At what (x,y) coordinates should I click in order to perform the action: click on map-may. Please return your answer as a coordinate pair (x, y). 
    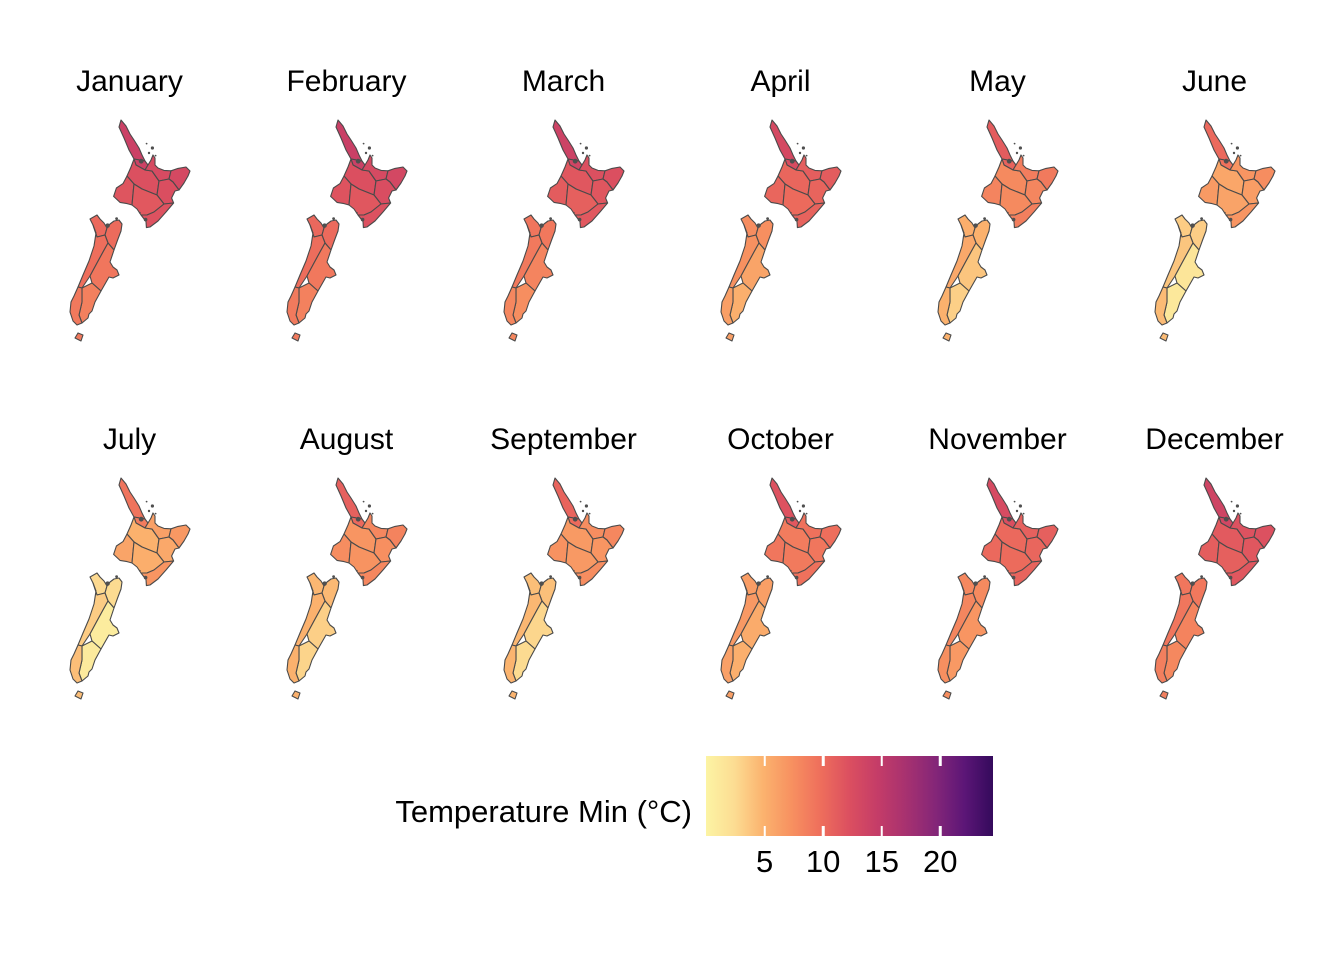
    Looking at the image, I should click on (997, 230).